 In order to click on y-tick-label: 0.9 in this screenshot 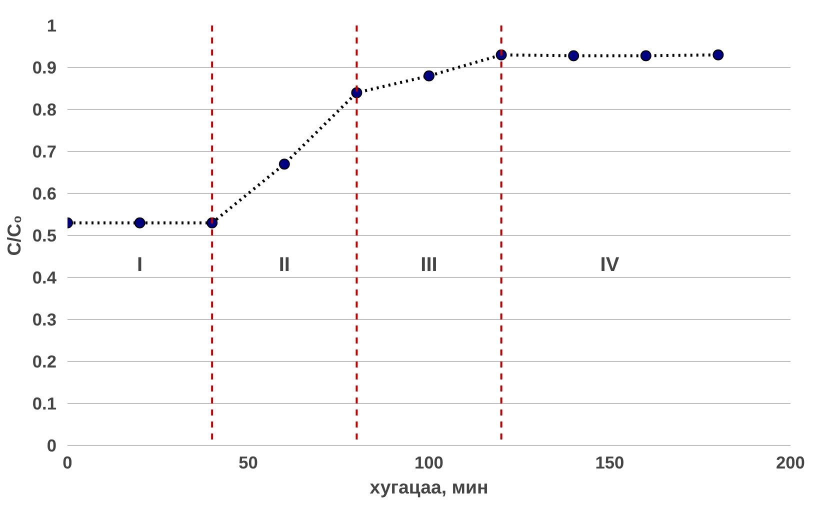, I will do `click(44, 68)`.